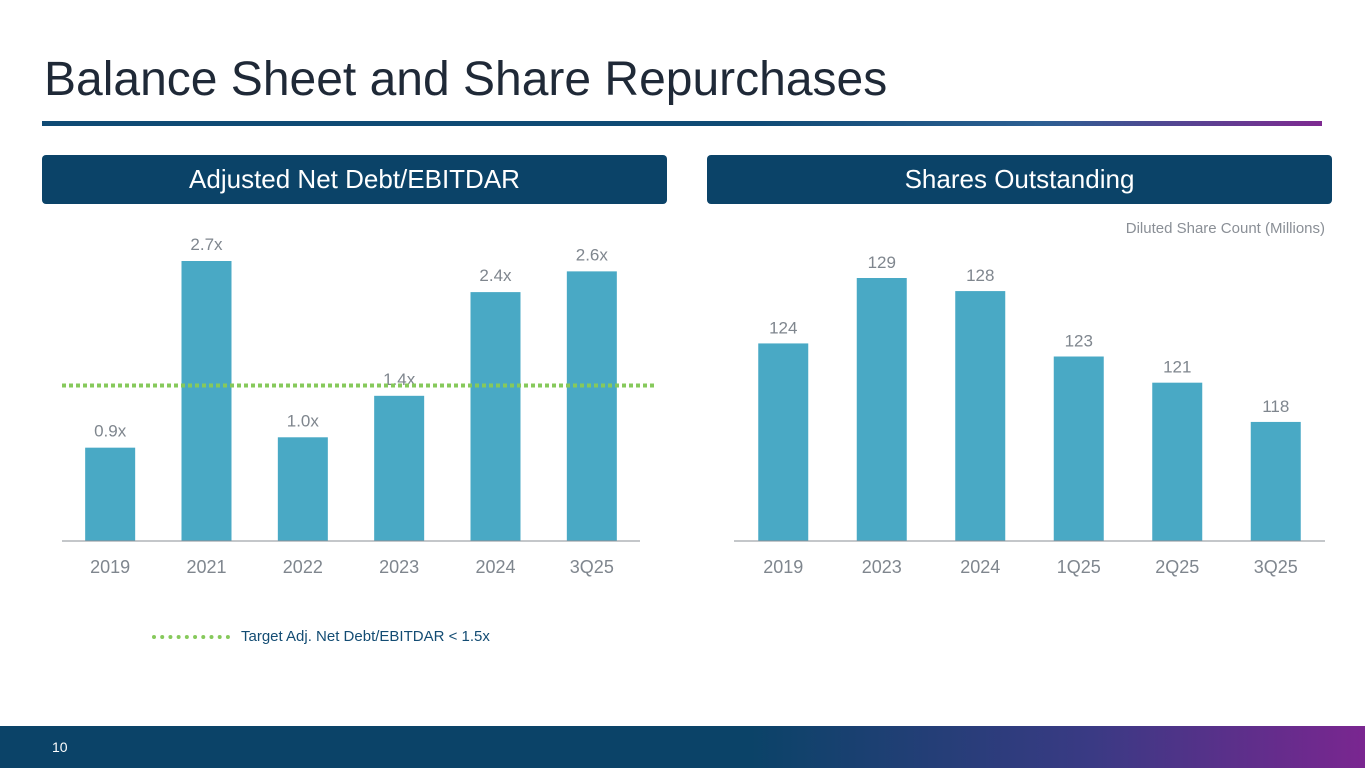 This screenshot has height=768, width=1365. I want to click on data-label-1-4: 121, so click(1177, 367).